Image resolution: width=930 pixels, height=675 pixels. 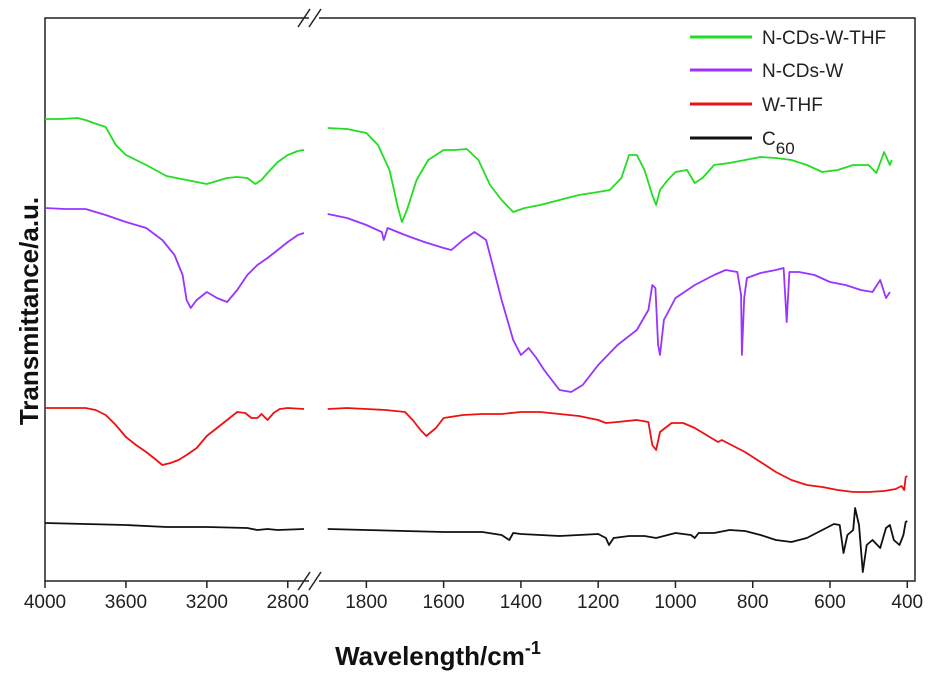 I want to click on series-w-thf, so click(x=476, y=450).